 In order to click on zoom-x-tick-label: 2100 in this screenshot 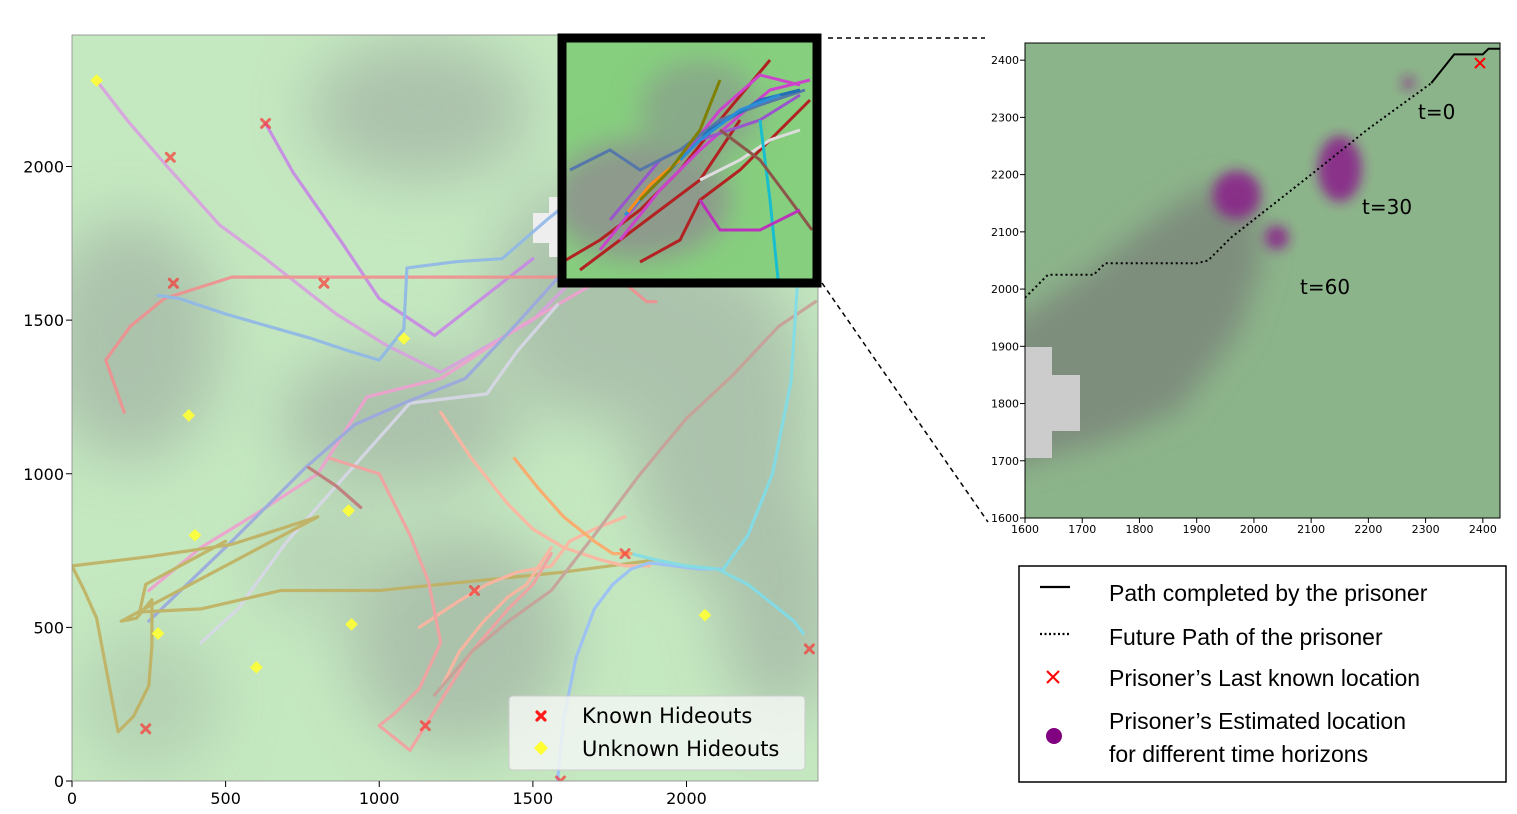, I will do `click(1311, 529)`.